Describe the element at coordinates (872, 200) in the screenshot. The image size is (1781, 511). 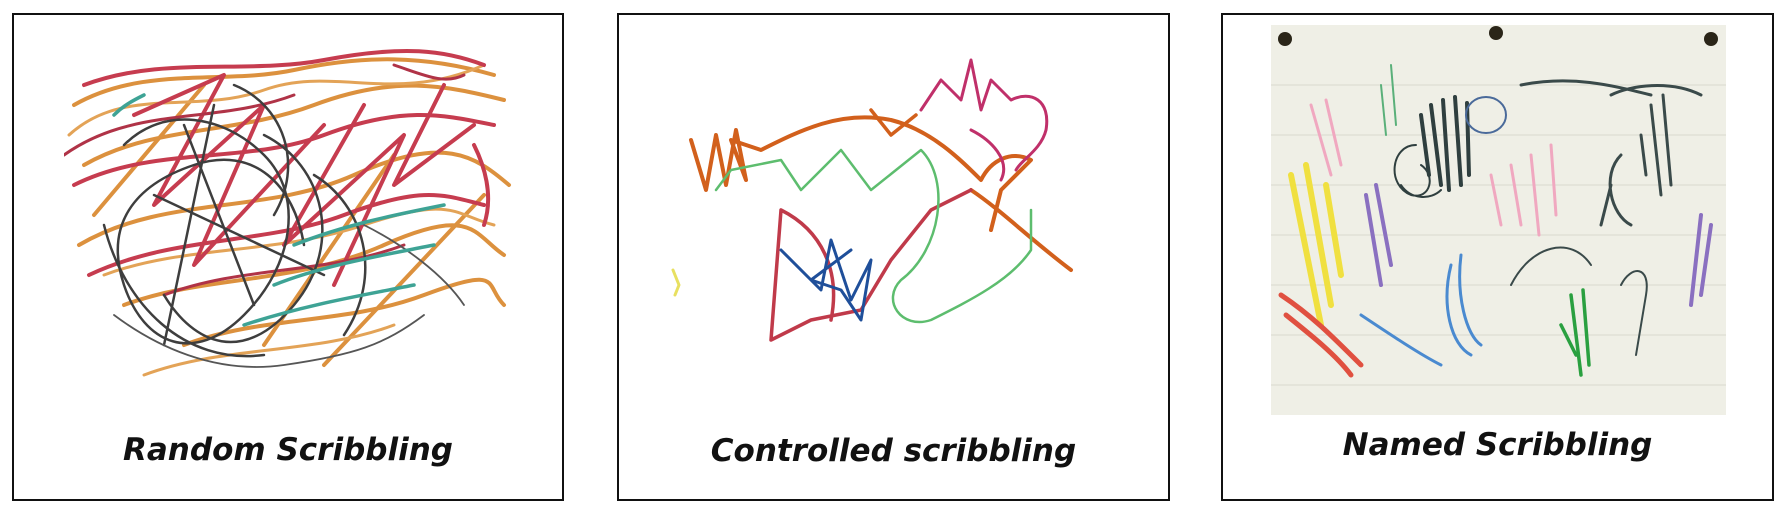
I see `controlled-scribbling-drawing` at that location.